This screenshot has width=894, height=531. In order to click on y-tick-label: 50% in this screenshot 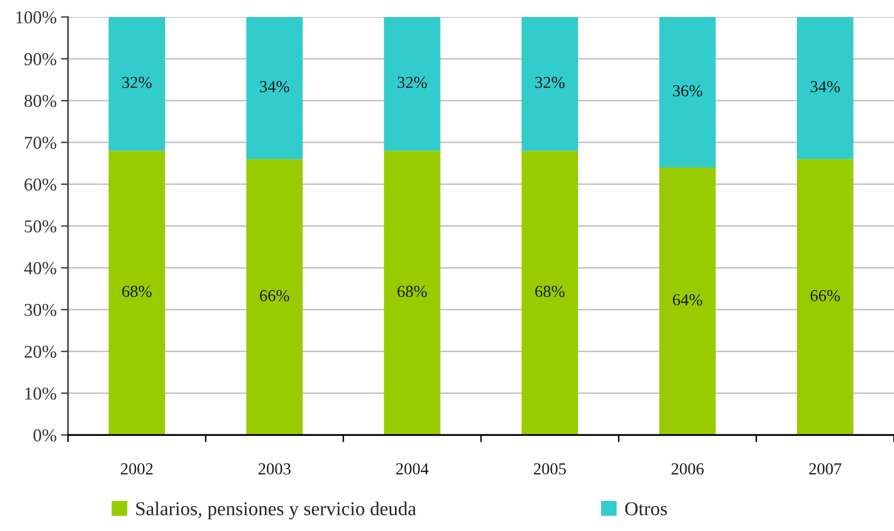, I will do `click(40, 226)`.